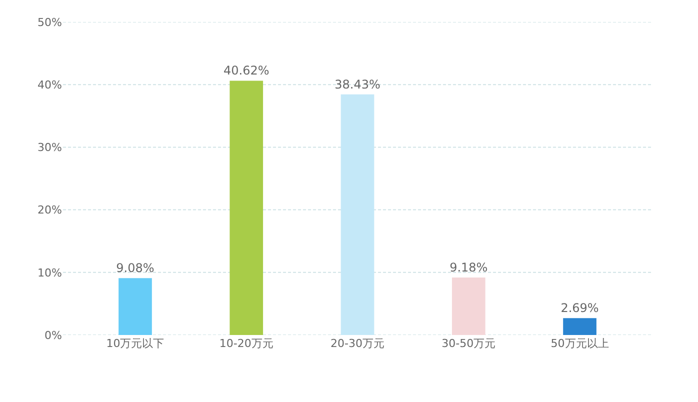 The image size is (698, 402). I want to click on x-tick-label: 10-20万元, so click(246, 343).